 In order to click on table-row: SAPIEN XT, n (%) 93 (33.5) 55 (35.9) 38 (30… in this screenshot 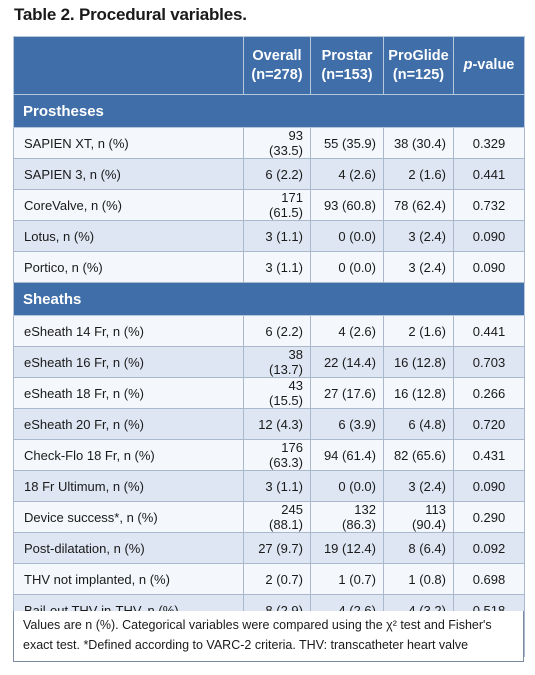, I will do `click(269, 143)`.